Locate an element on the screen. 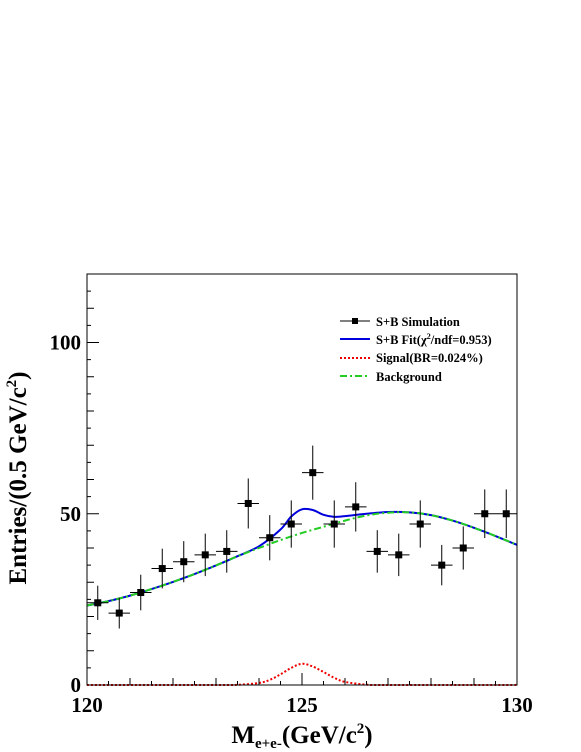 The image size is (581, 752). legend-fit-text: S+B Fit(χ2/ndf=0.953) is located at coordinates (434, 339).